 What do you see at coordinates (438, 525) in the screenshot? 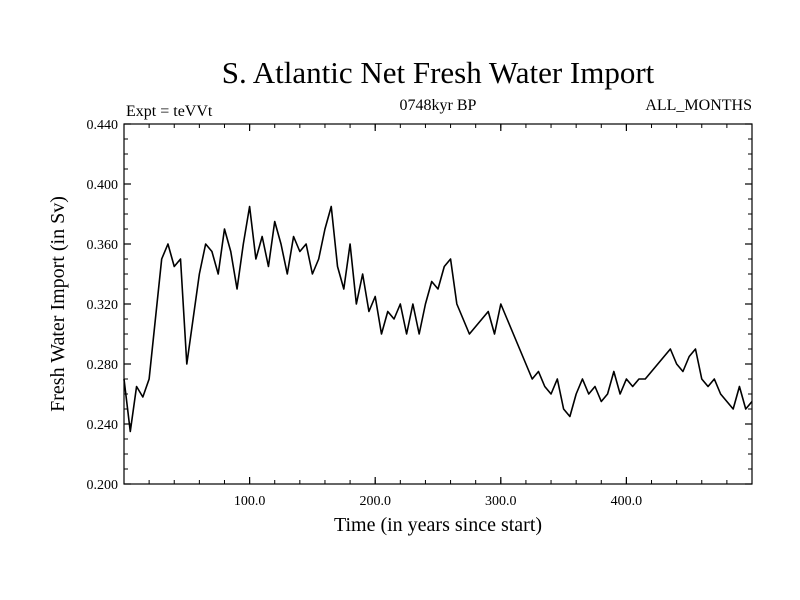
I see `x-axis-label: Time (in years since start)` at bounding box center [438, 525].